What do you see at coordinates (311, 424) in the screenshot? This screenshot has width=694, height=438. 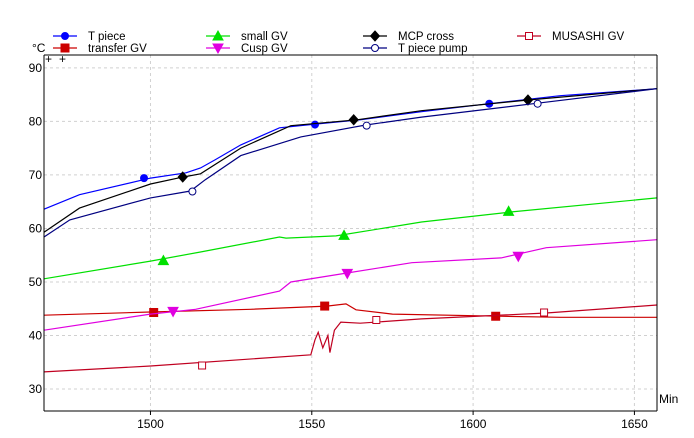 I see `x-tick-label: 1550` at bounding box center [311, 424].